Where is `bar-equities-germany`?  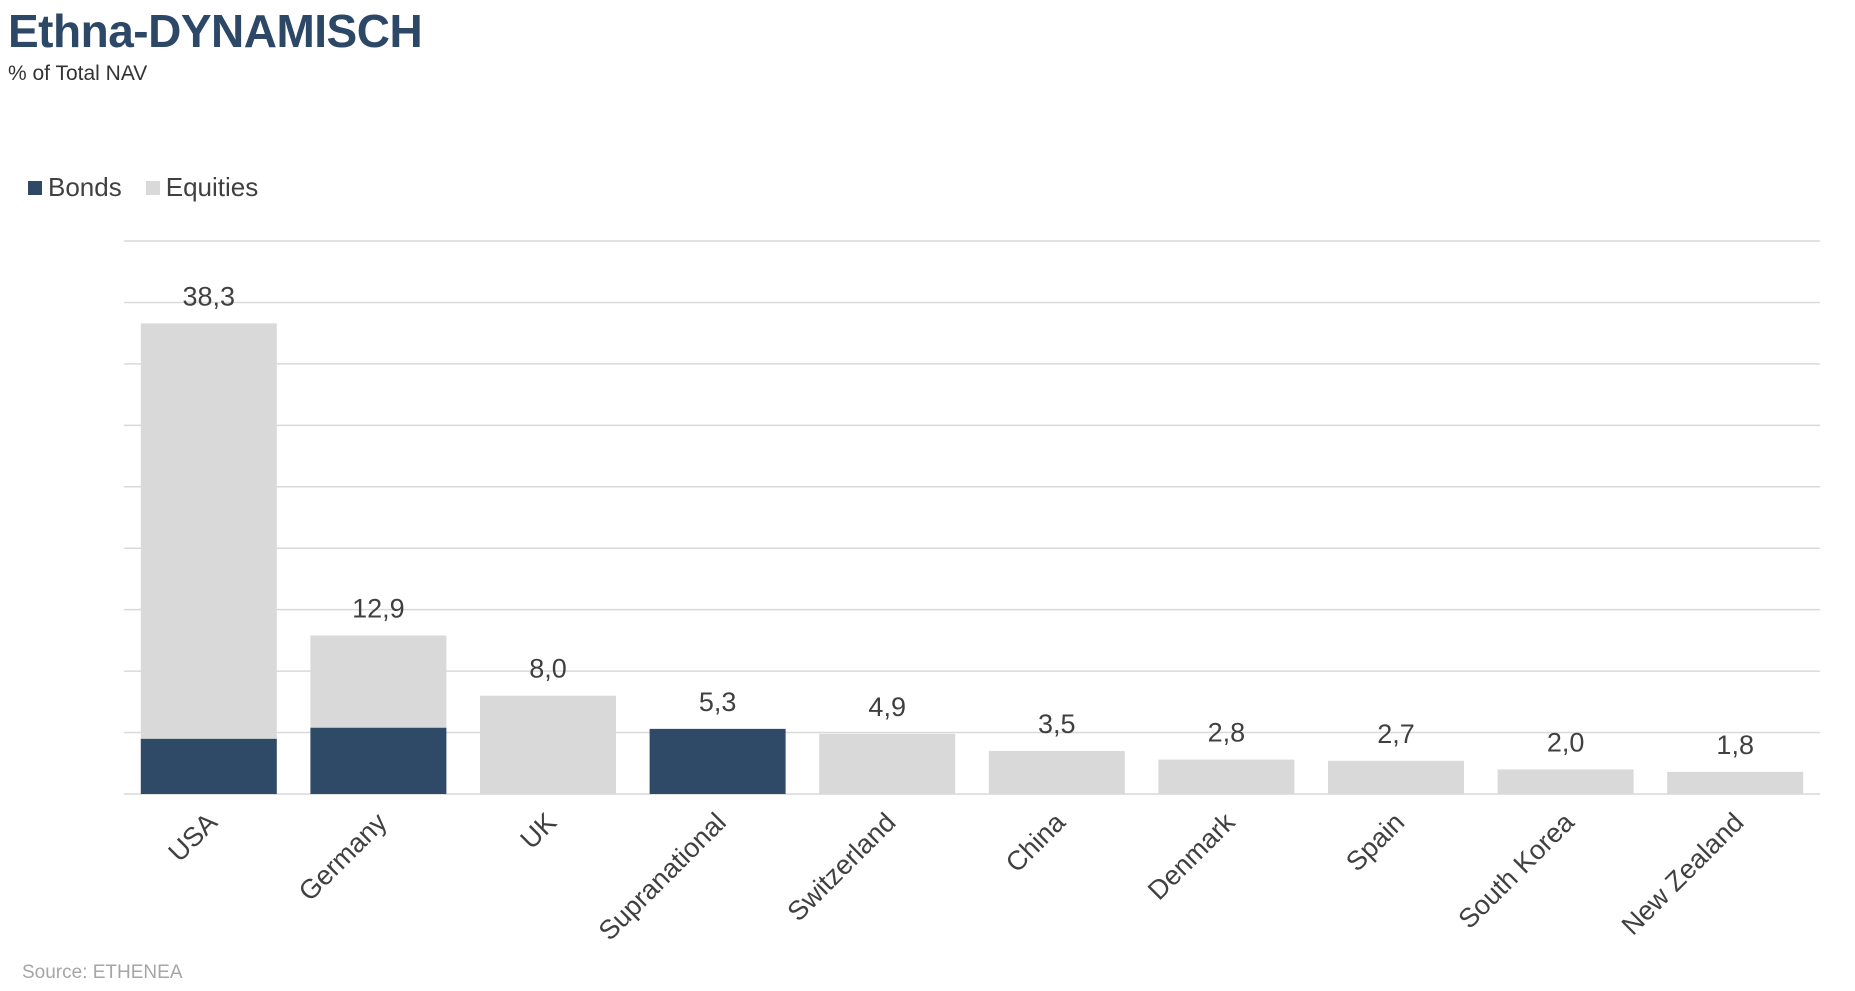
bar-equities-germany is located at coordinates (378, 681).